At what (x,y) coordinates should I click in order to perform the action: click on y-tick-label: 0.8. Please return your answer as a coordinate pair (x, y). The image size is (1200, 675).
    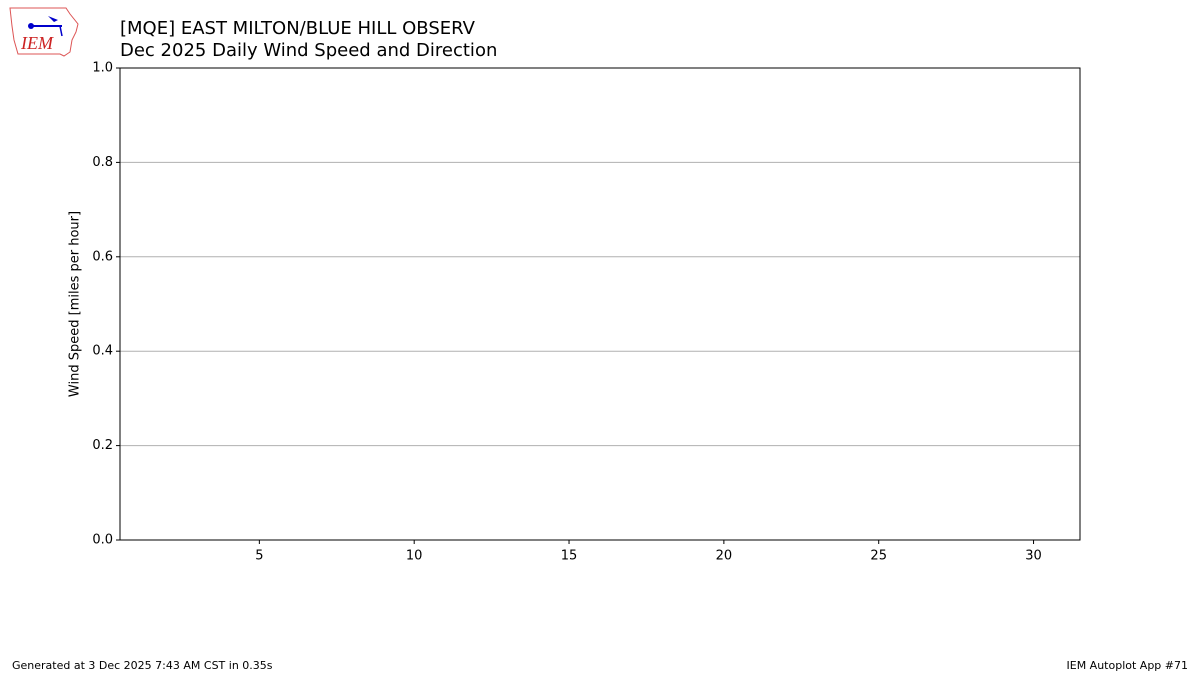
    Looking at the image, I should click on (102, 162).